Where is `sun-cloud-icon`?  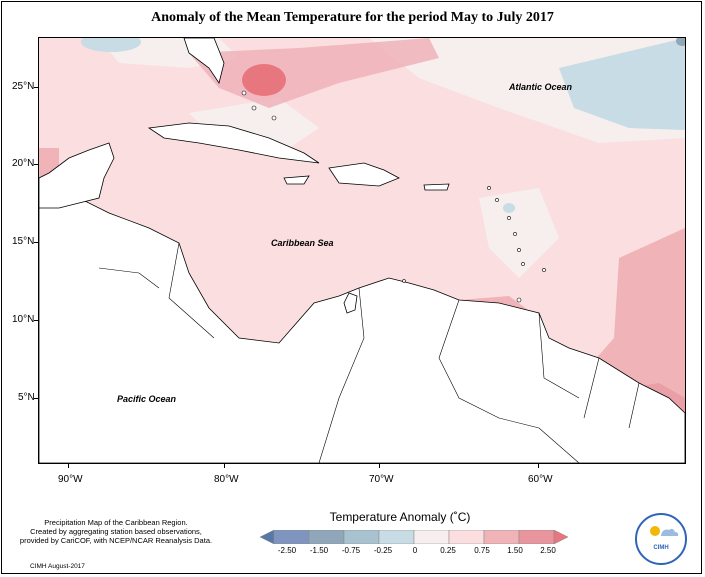
sun-cloud-icon is located at coordinates (664, 531).